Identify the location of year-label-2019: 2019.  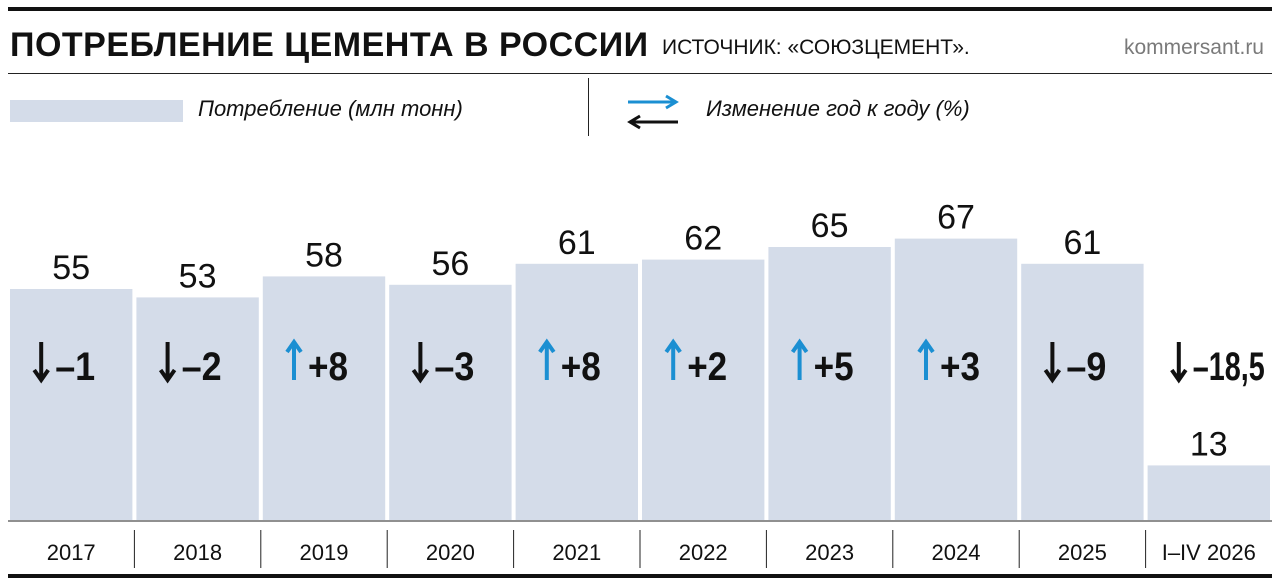
(324, 552).